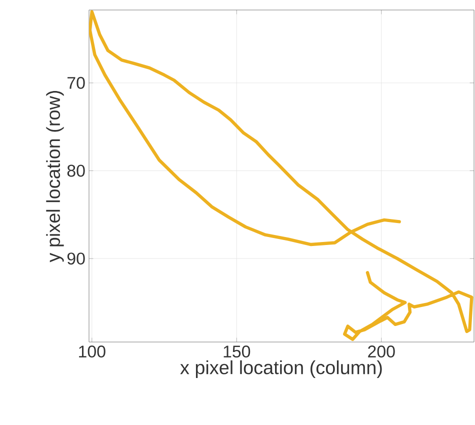 The width and height of the screenshot is (475, 425). Describe the element at coordinates (237, 352) in the screenshot. I see `x-tick-label: 150` at that location.